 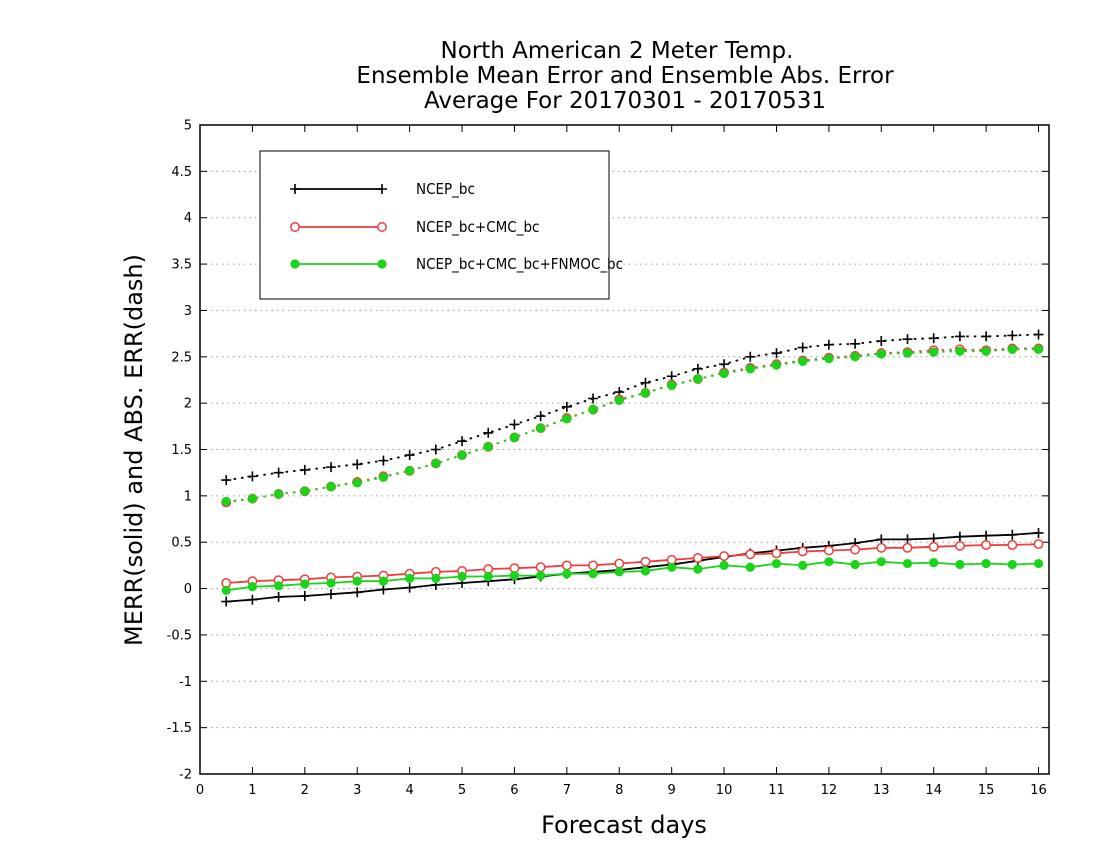 What do you see at coordinates (200, 790) in the screenshot?
I see `x-tick-label: 0` at bounding box center [200, 790].